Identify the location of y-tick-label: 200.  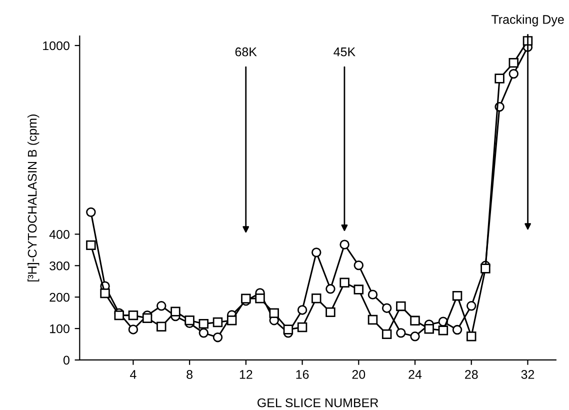
(60, 297).